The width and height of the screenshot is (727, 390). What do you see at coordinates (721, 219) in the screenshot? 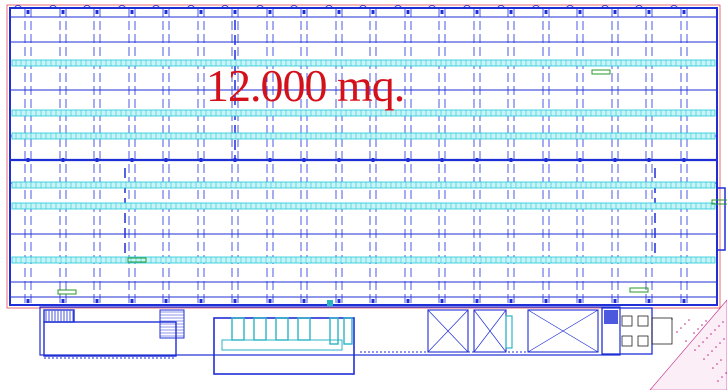
I see `side-annex` at bounding box center [721, 219].